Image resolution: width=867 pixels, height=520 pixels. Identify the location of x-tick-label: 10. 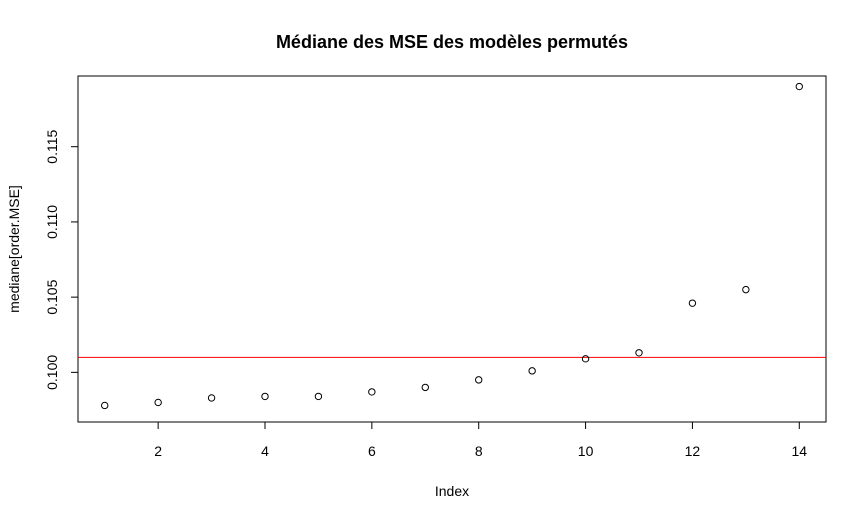
(586, 451).